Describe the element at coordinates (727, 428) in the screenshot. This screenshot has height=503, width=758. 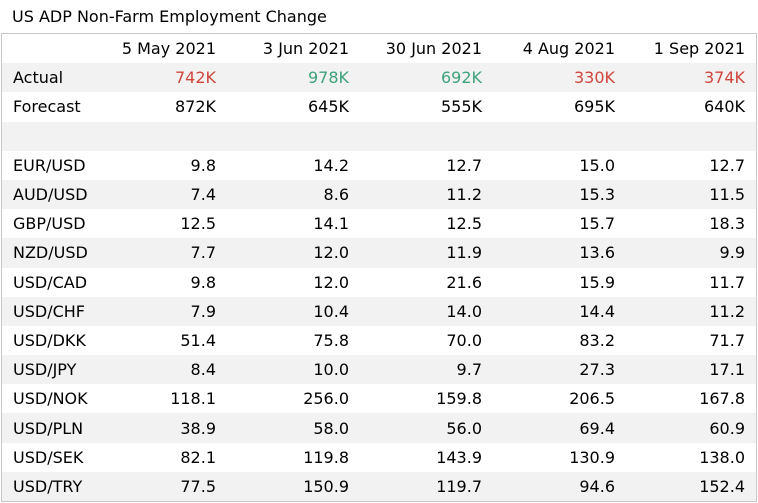
I see `pair-value: 60.9` at that location.